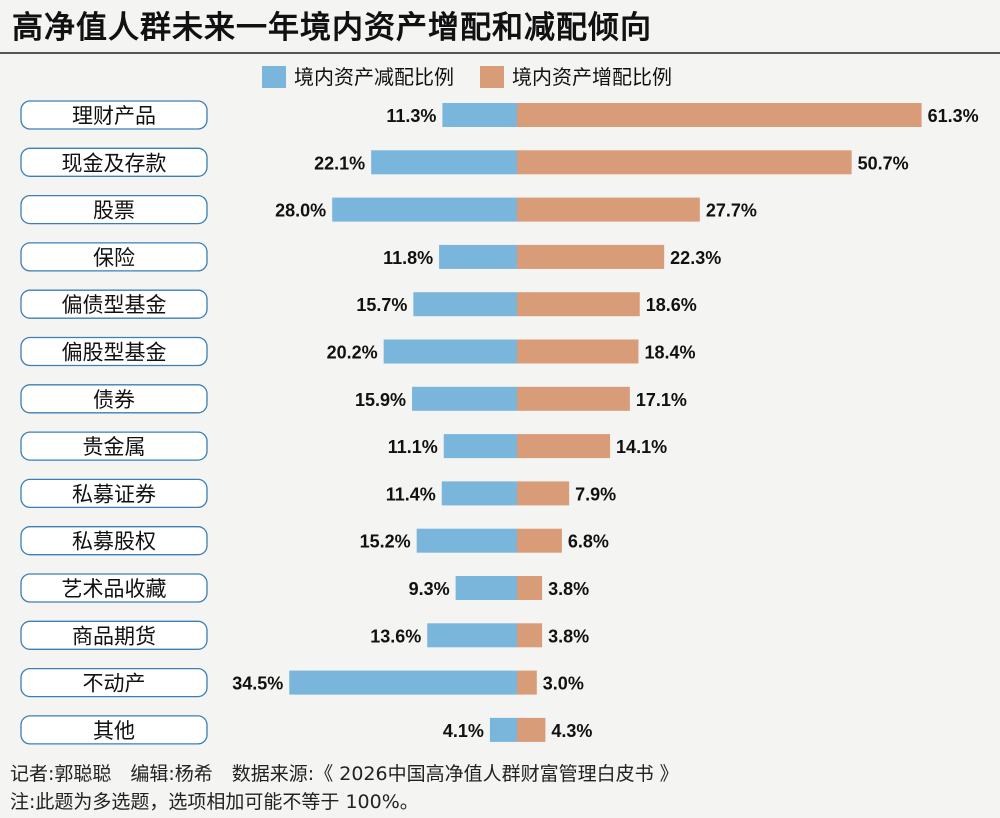 This screenshot has height=818, width=1000. Describe the element at coordinates (408, 258) in the screenshot. I see `bar-decrease-label: 11.8%` at that location.